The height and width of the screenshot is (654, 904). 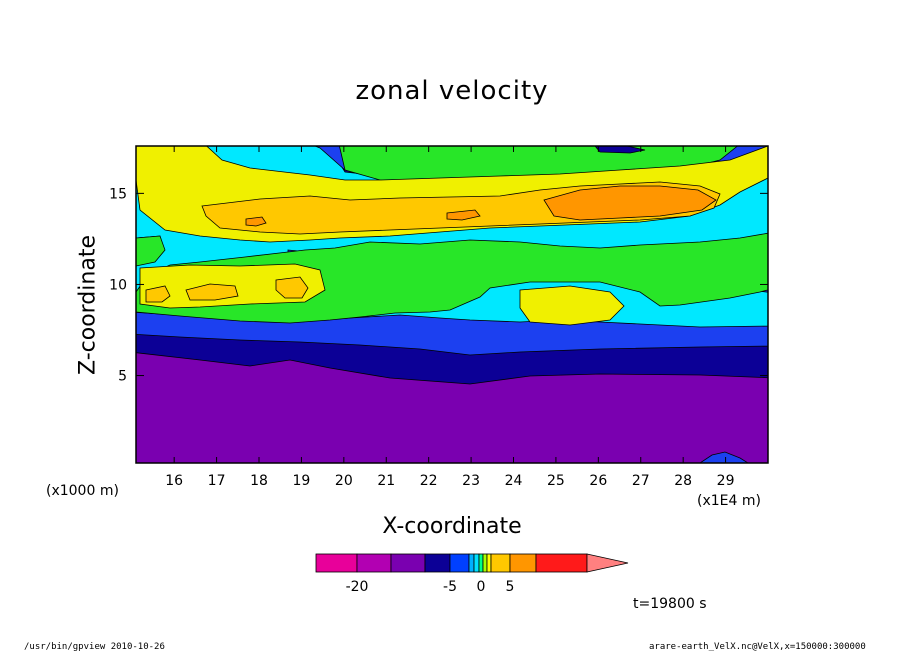 What do you see at coordinates (556, 481) in the screenshot?
I see `x-tick-label: 25` at bounding box center [556, 481].